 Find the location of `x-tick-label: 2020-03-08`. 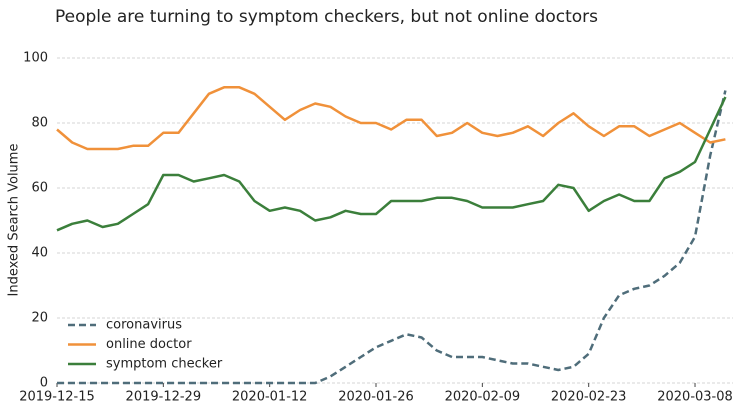

x-tick-label: 2020-03-08 is located at coordinates (695, 397).